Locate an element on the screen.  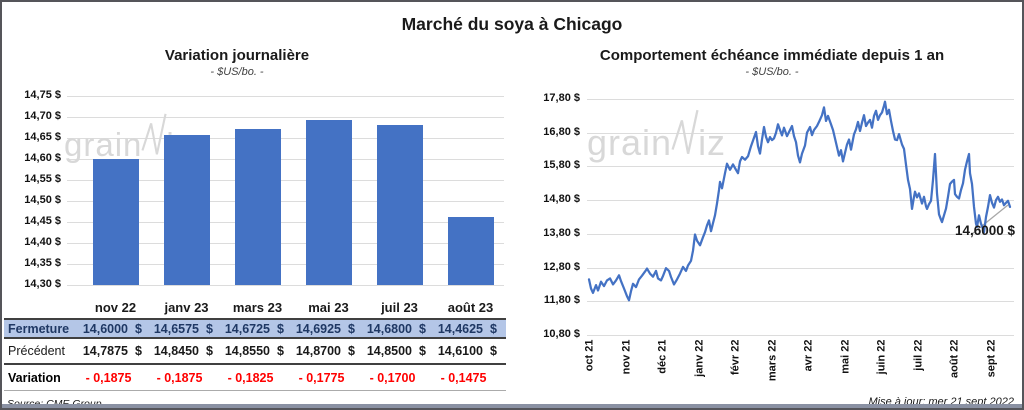
table-cell: 14,8500 $ is located at coordinates (399, 352).